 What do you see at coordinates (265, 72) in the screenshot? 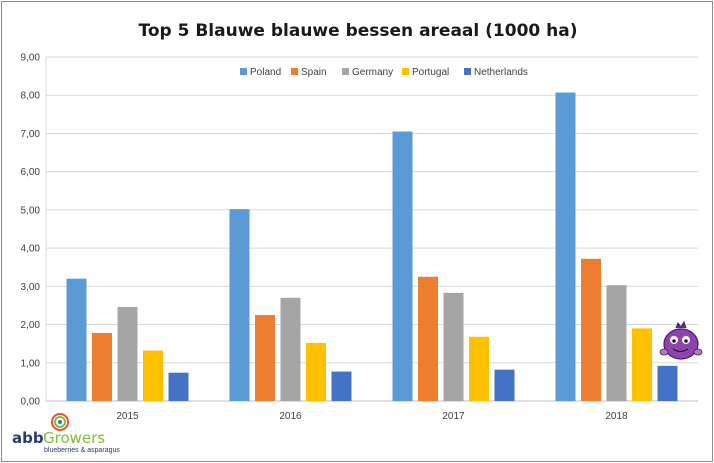
I see `legend-label: Poland` at bounding box center [265, 72].